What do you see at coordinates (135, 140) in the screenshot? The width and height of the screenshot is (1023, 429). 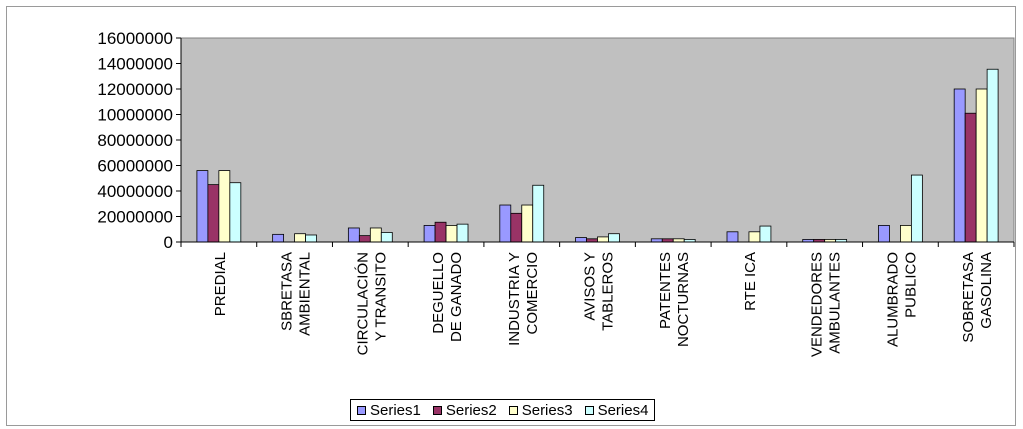 I see `y-tick-label: 80000000` at bounding box center [135, 140].